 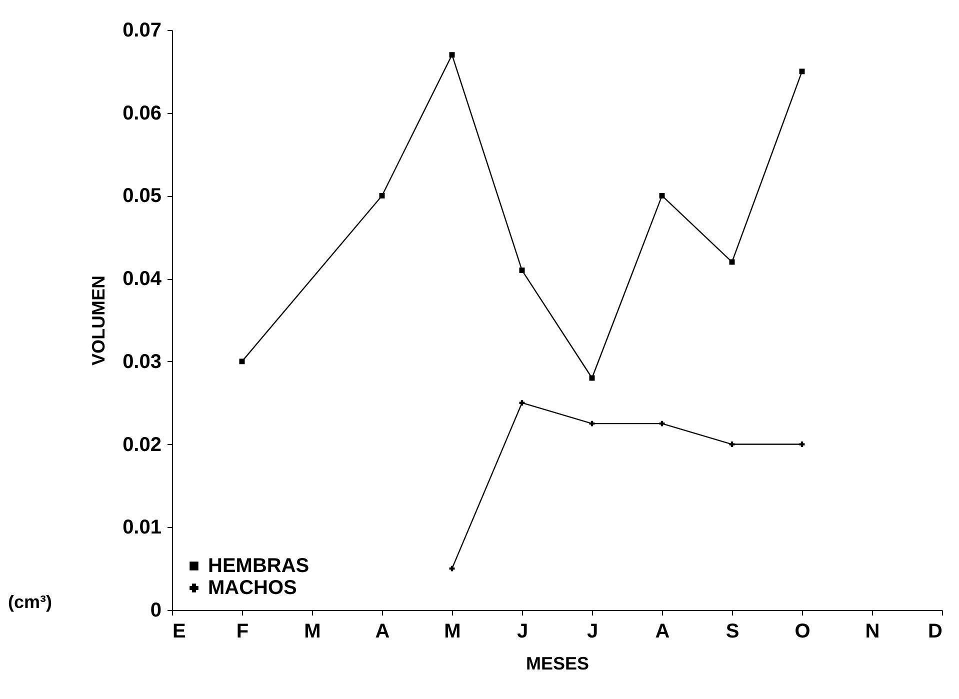 I want to click on text: (cm³), so click(x=30, y=602).